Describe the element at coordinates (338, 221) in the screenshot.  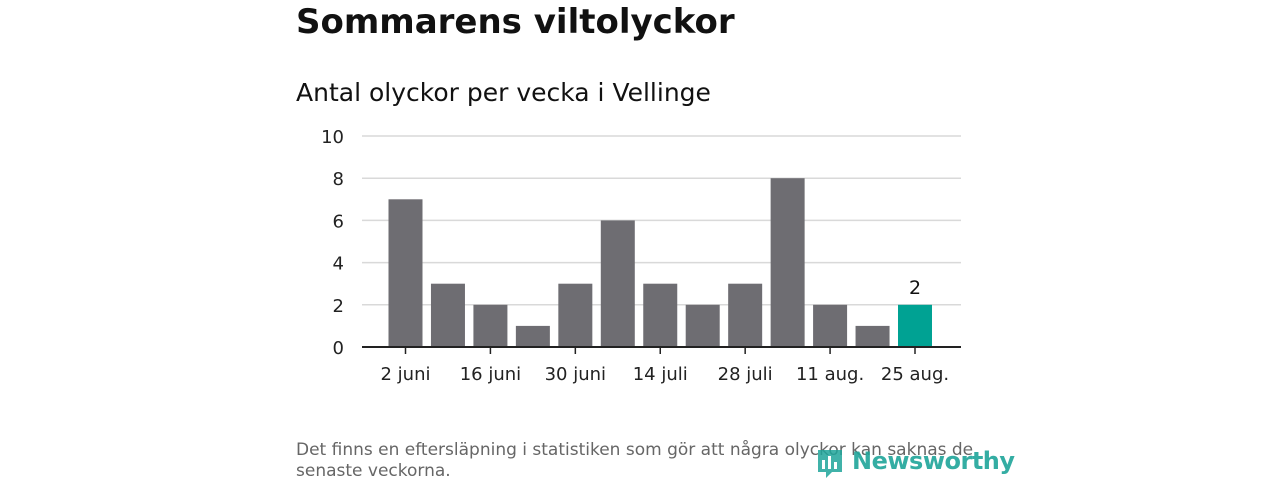
I see `y-tick-label: 6` at that location.